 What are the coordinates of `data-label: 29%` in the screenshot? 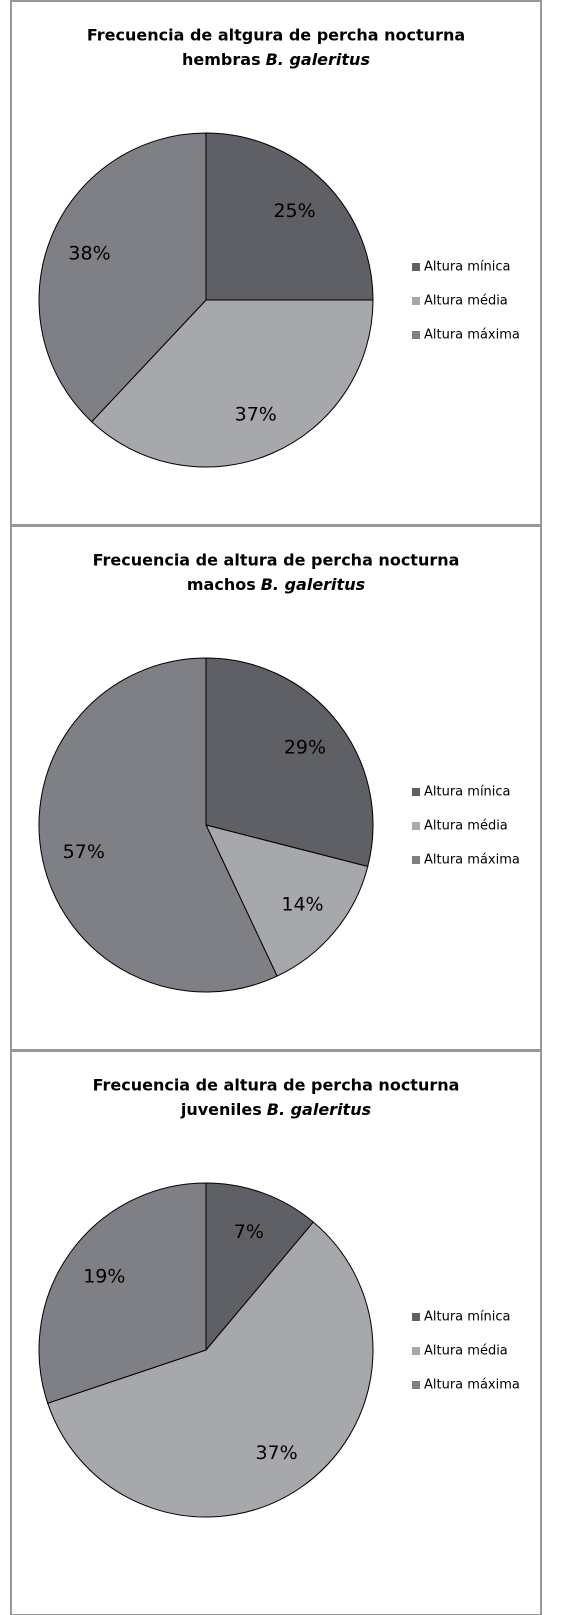 It's located at (305, 748).